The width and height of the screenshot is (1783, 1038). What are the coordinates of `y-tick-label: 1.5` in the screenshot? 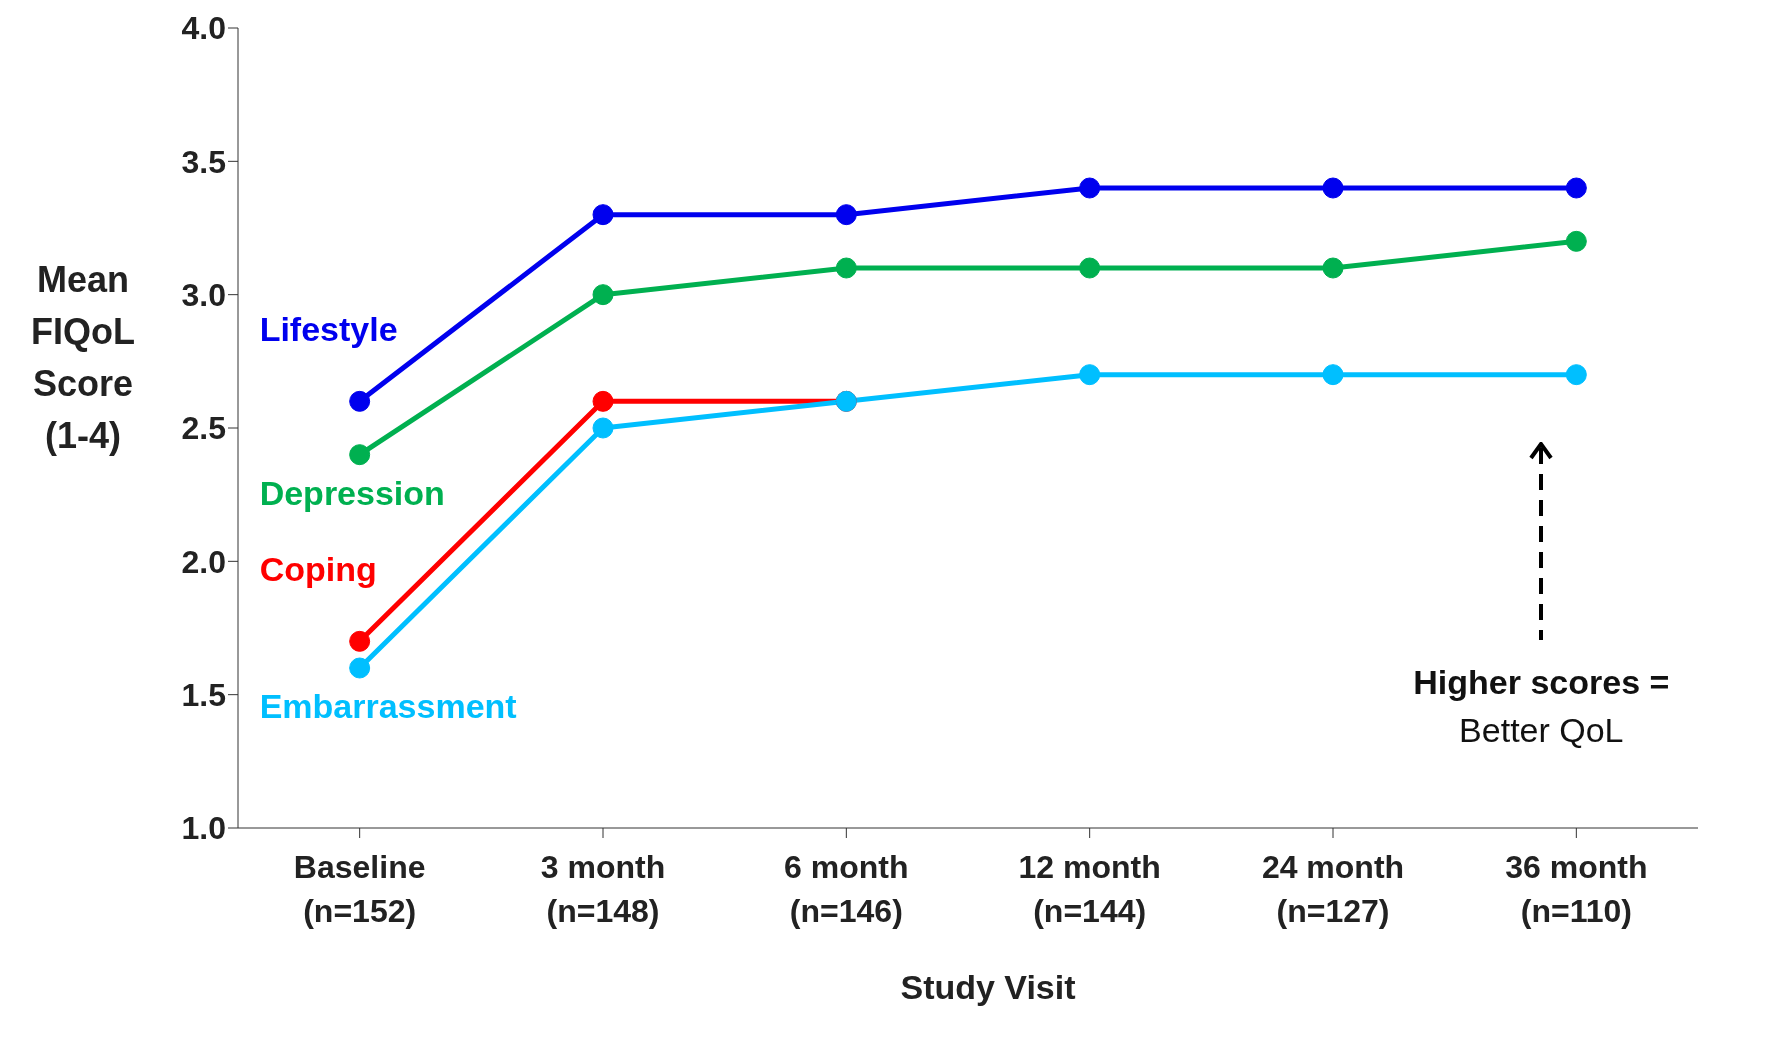 It's located at (203, 695).